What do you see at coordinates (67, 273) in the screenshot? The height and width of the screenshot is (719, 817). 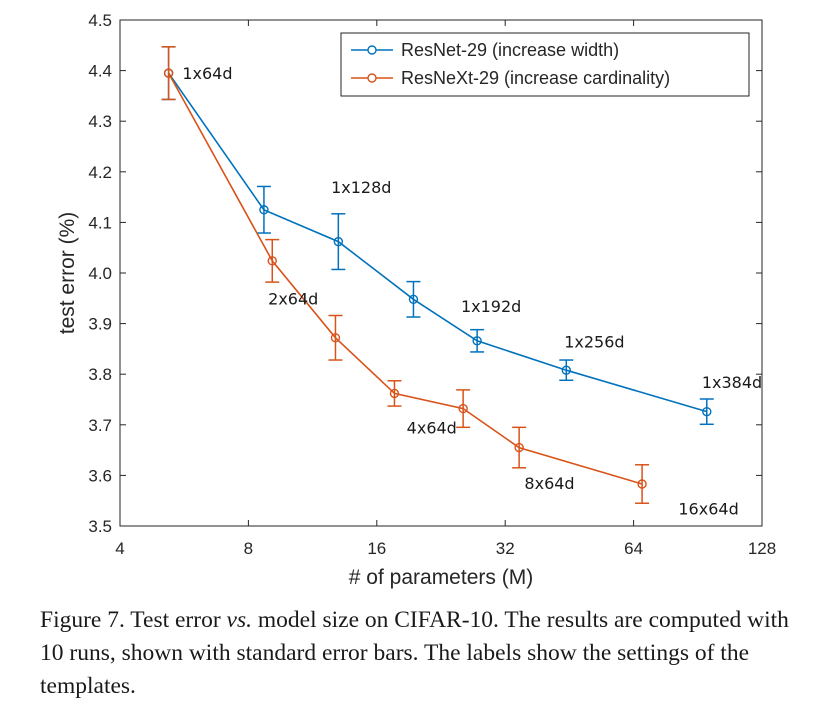 I see `y-axis-title: test error (%)` at bounding box center [67, 273].